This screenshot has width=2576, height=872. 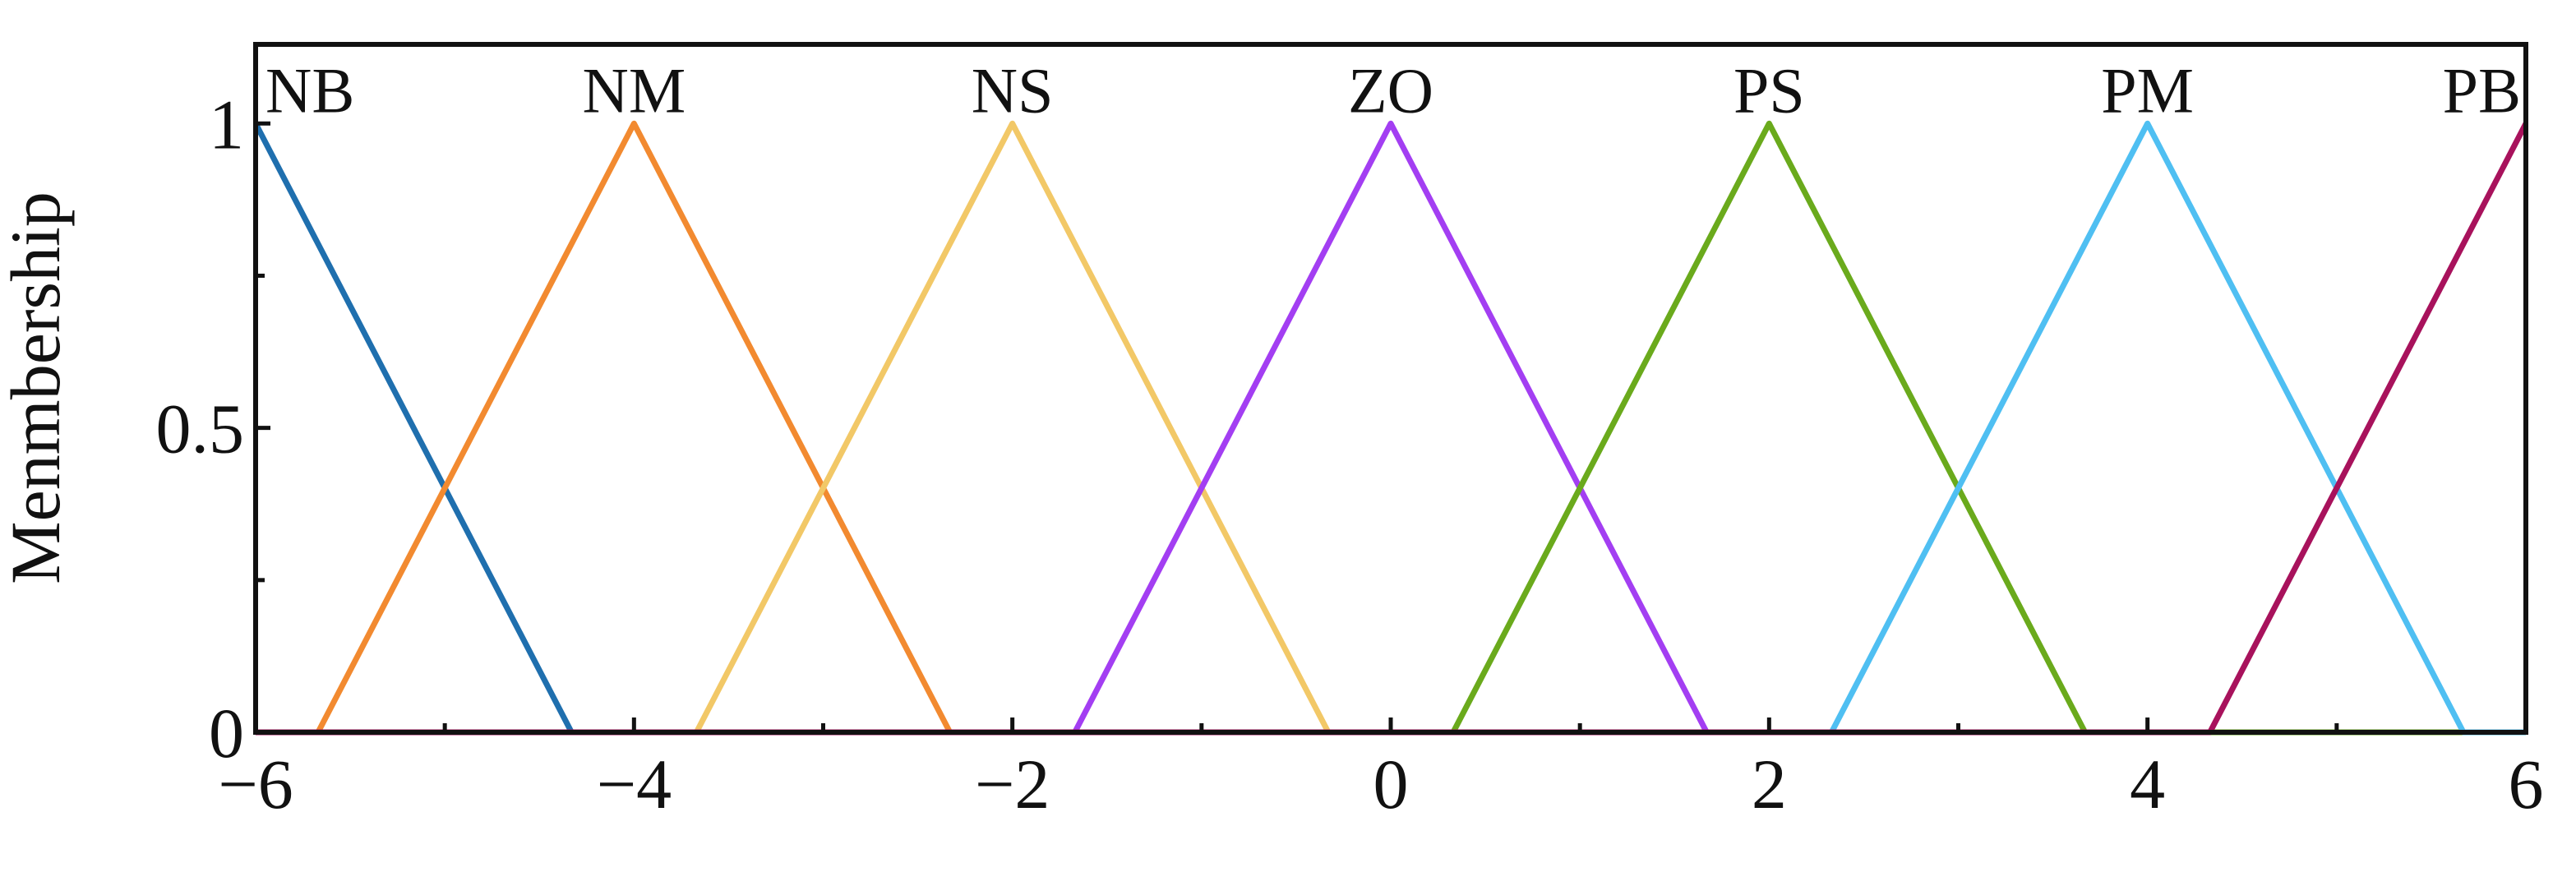 I want to click on x-tick-label: −2, so click(x=1013, y=784).